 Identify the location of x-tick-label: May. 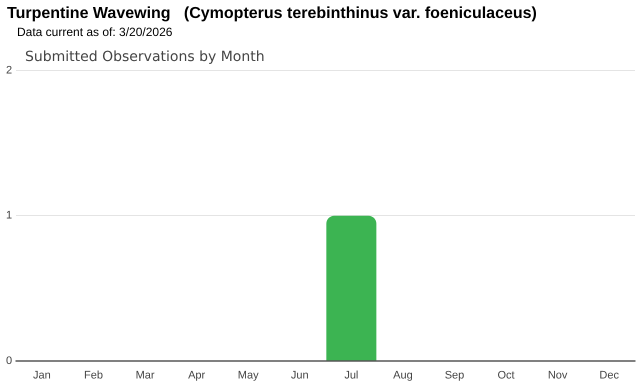
(249, 375).